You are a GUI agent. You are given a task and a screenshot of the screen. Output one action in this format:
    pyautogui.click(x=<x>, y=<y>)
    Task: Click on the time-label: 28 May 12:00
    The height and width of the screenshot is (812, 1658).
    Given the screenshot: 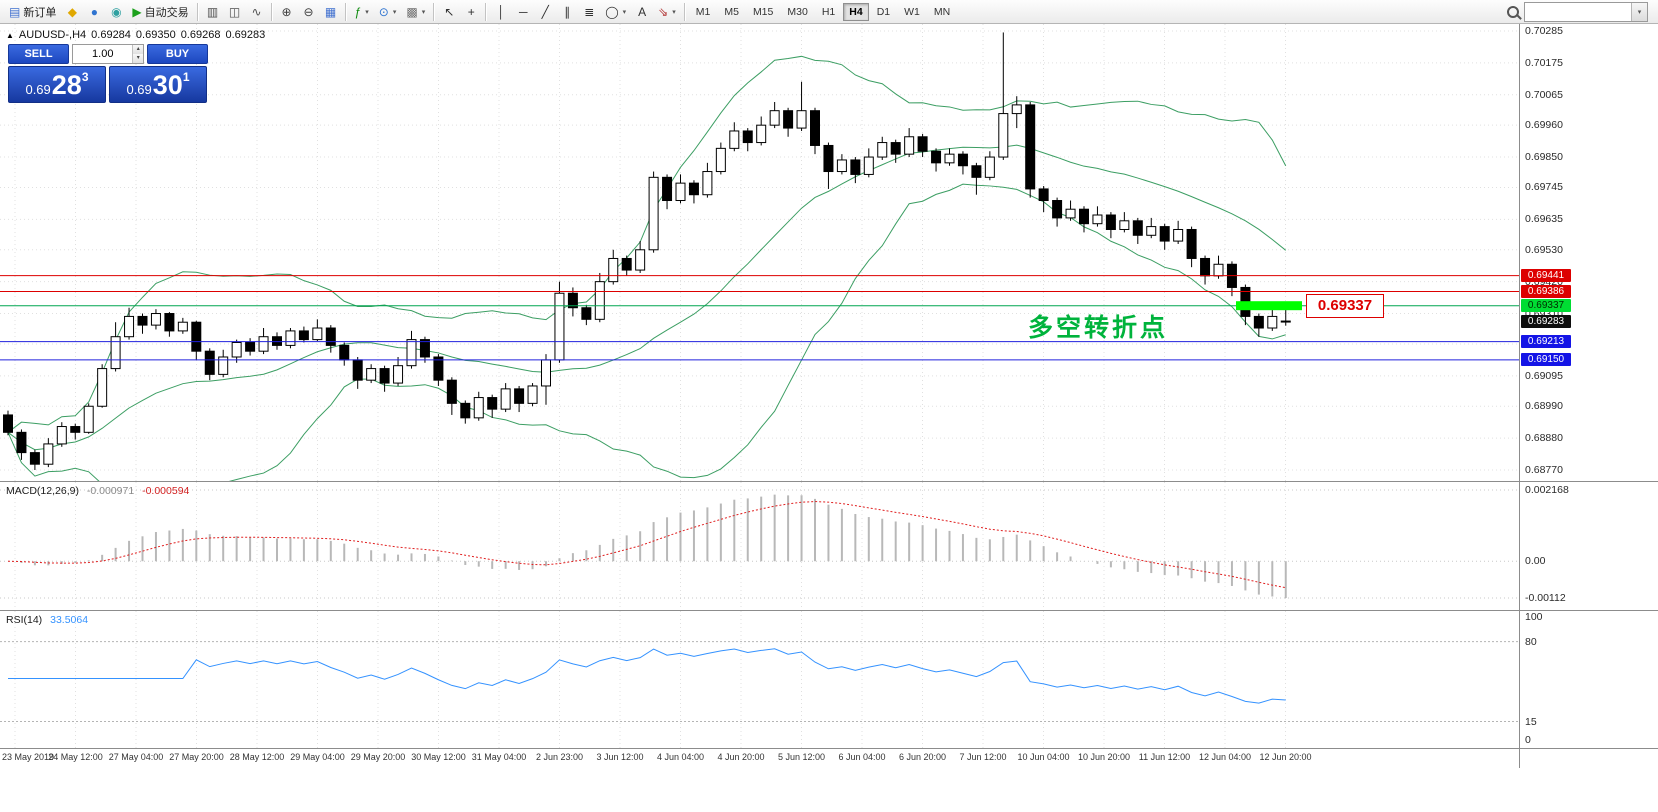 What is the action you would take?
    pyautogui.click(x=257, y=757)
    